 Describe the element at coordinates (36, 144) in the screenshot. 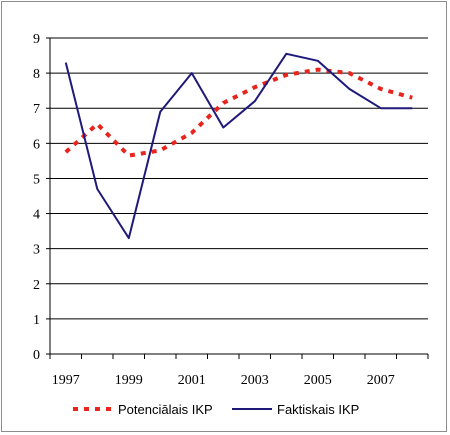

I see `y-tick-label-6: 6` at that location.